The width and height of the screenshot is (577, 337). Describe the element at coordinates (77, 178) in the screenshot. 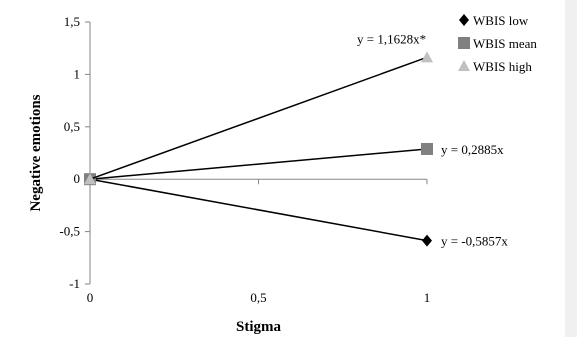

I see `y-tick-label: 0` at that location.